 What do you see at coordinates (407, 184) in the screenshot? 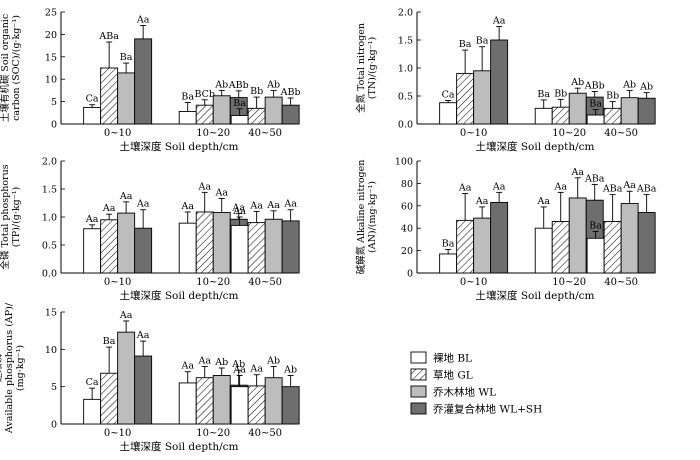
I see `y-tick-label: 80` at bounding box center [407, 184].